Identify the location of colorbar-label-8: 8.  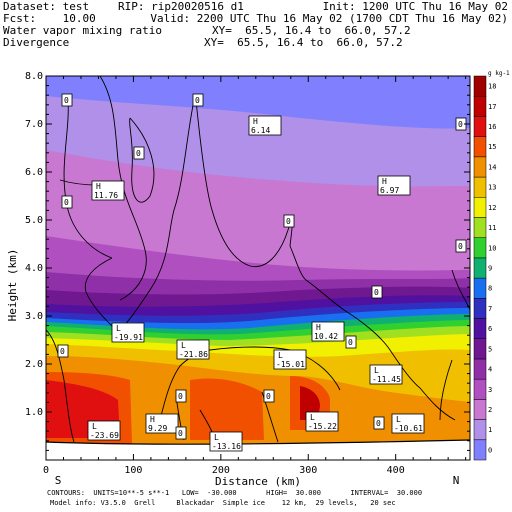
(490, 289).